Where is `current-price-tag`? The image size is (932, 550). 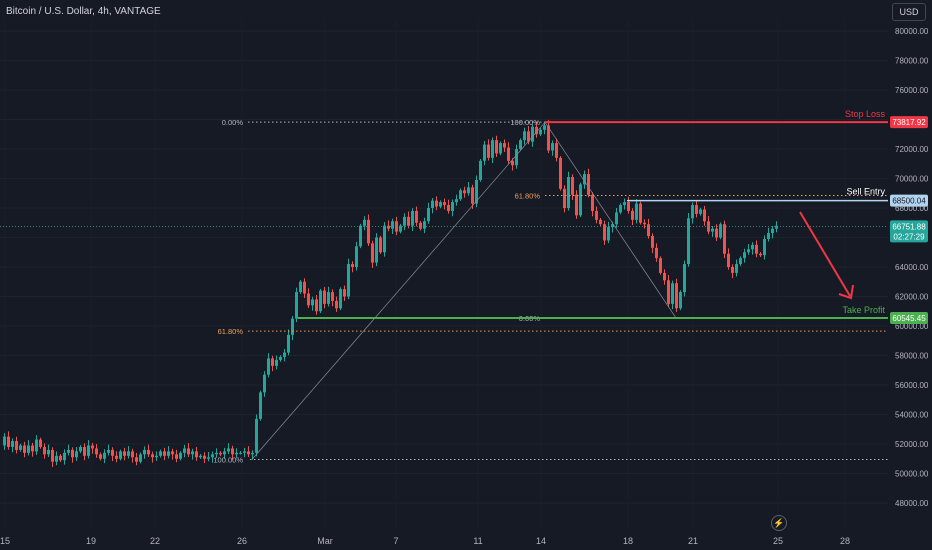 current-price-tag is located at coordinates (909, 231).